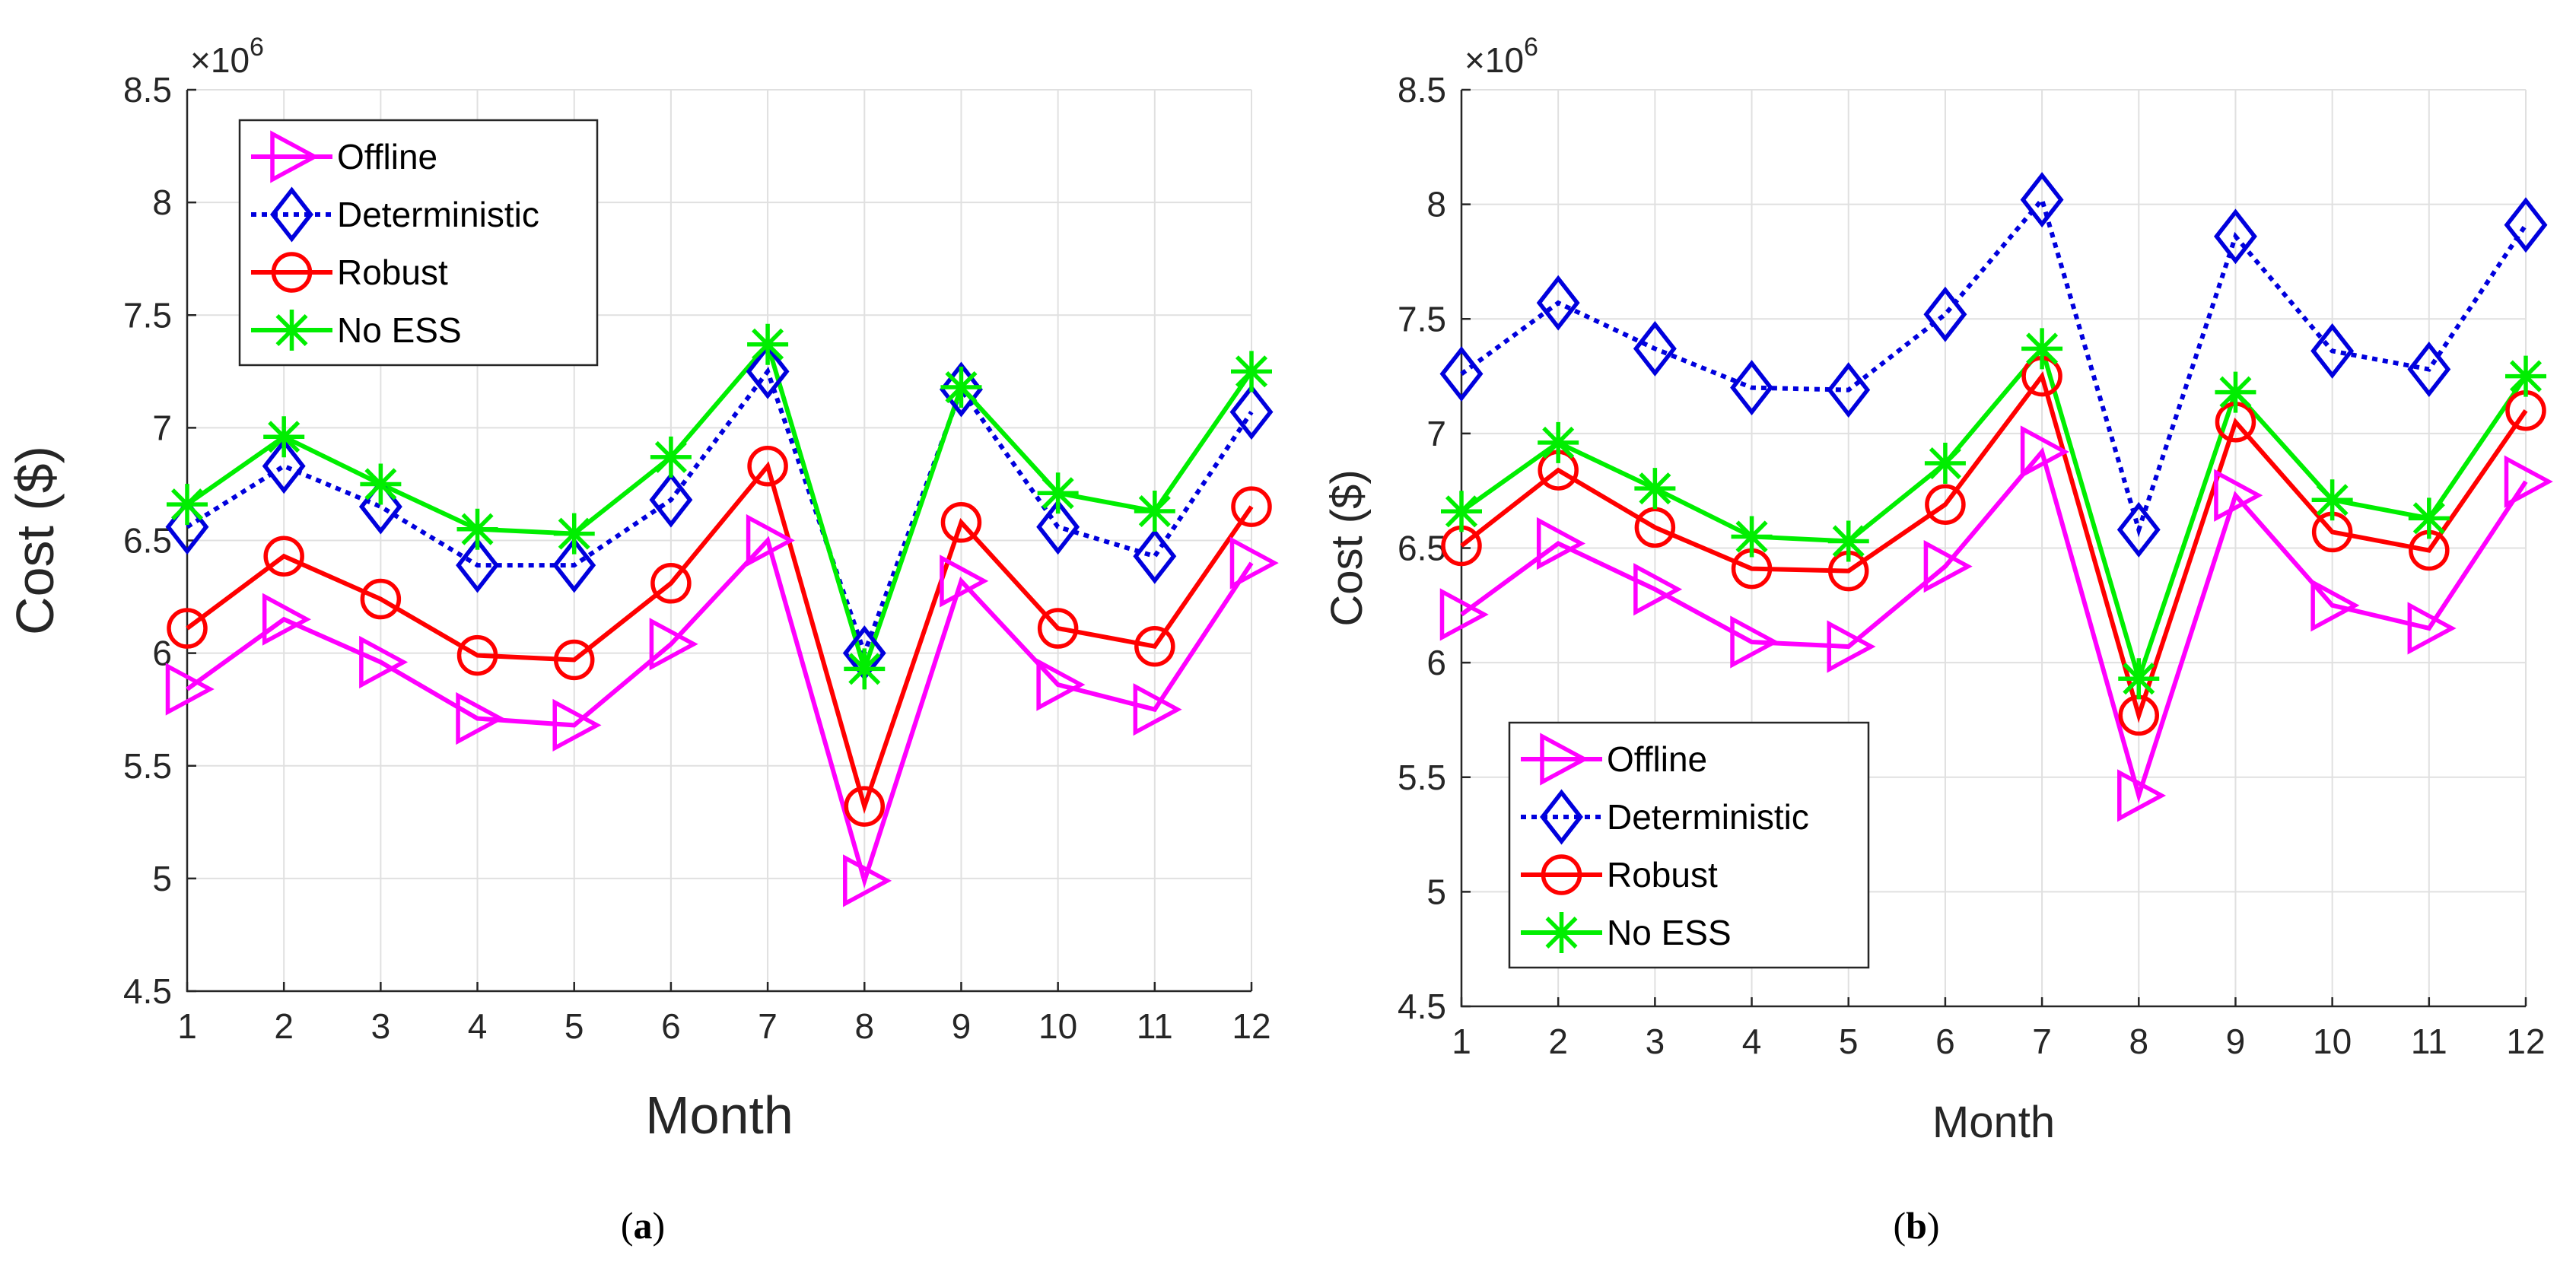 Image resolution: width=2576 pixels, height=1284 pixels. I want to click on markers-offline, so click(1996, 623).